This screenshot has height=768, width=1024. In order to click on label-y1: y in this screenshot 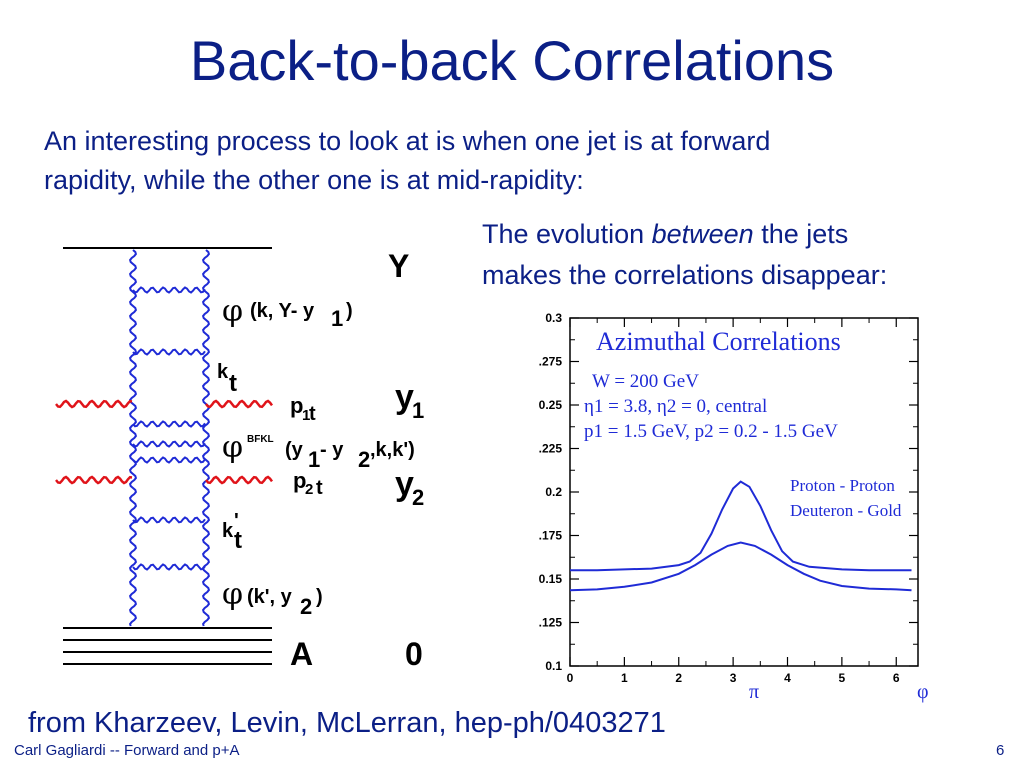, I will do `click(404, 397)`.